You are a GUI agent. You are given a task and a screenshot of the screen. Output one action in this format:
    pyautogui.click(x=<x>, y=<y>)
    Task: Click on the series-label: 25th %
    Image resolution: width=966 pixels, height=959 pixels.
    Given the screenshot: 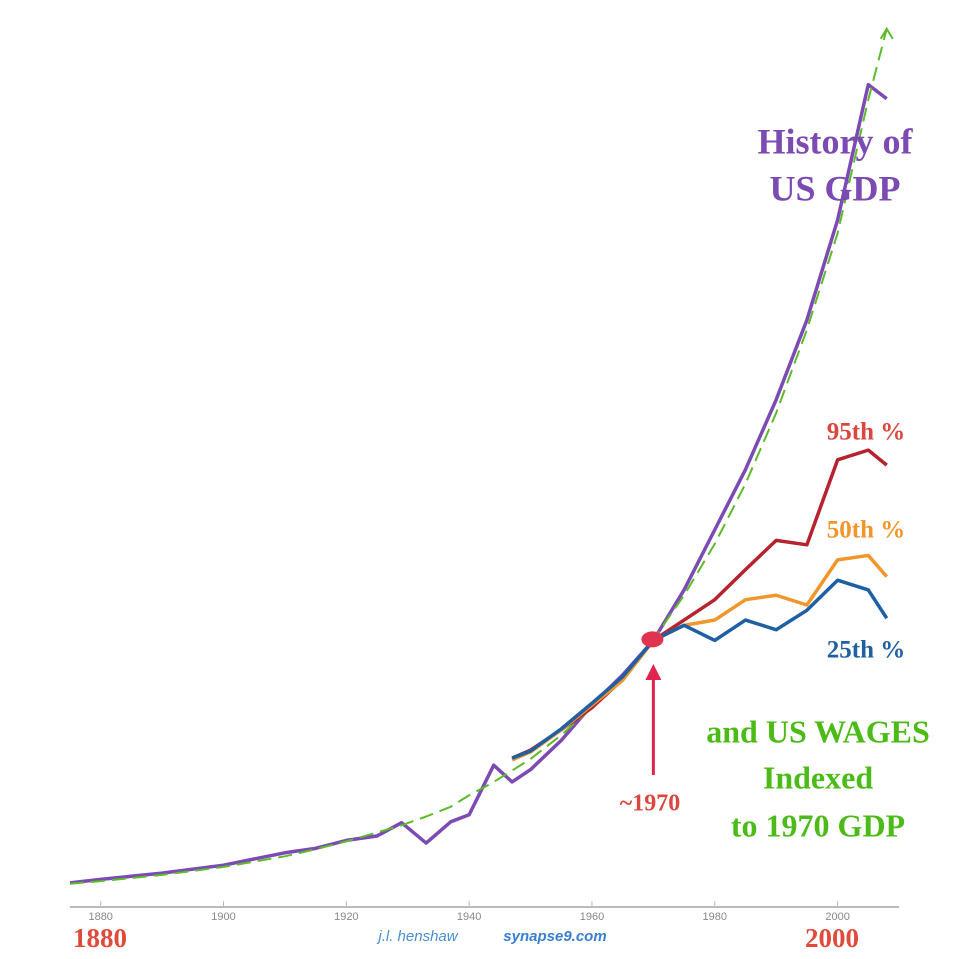 What is the action you would take?
    pyautogui.click(x=866, y=650)
    